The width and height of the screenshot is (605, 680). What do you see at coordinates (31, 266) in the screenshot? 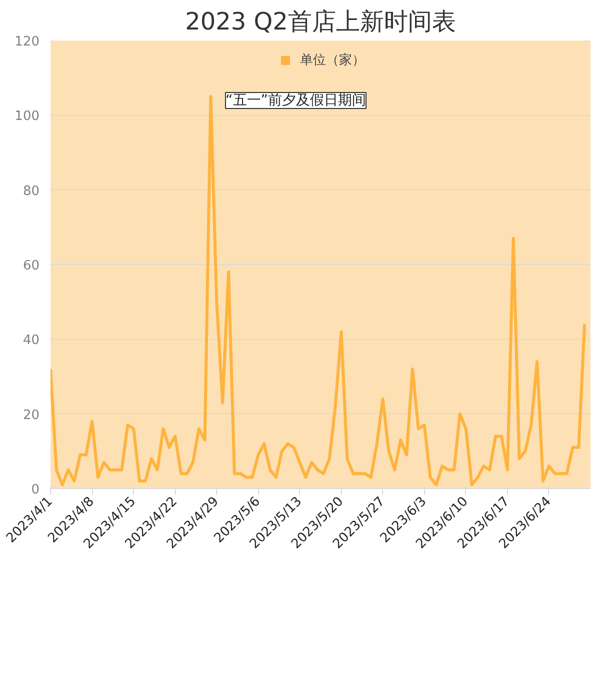
I see `y-tick-label: 60` at bounding box center [31, 266].